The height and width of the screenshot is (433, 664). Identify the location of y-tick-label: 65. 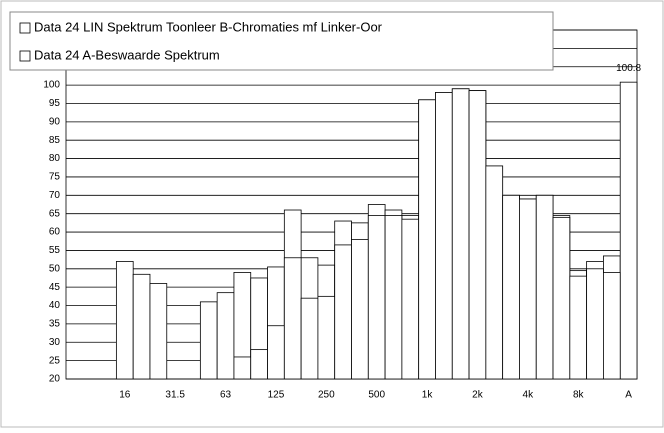
(55, 213).